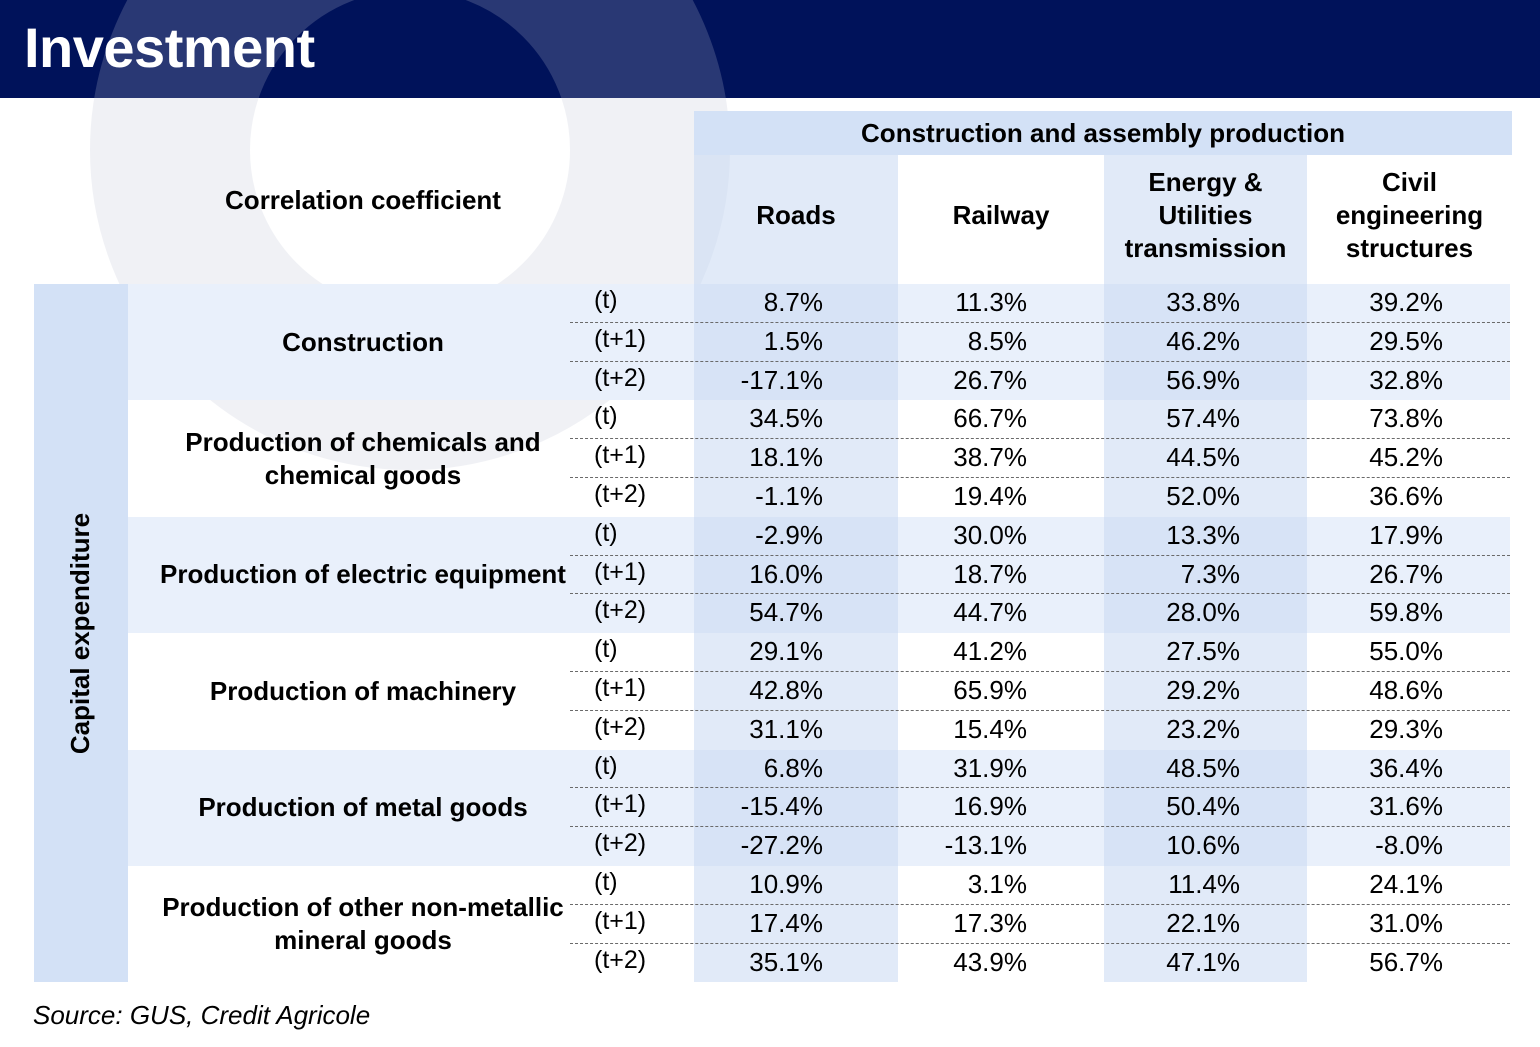 The image size is (1540, 1047). Describe the element at coordinates (781, 845) in the screenshot. I see `table-cell: -27.2%` at that location.